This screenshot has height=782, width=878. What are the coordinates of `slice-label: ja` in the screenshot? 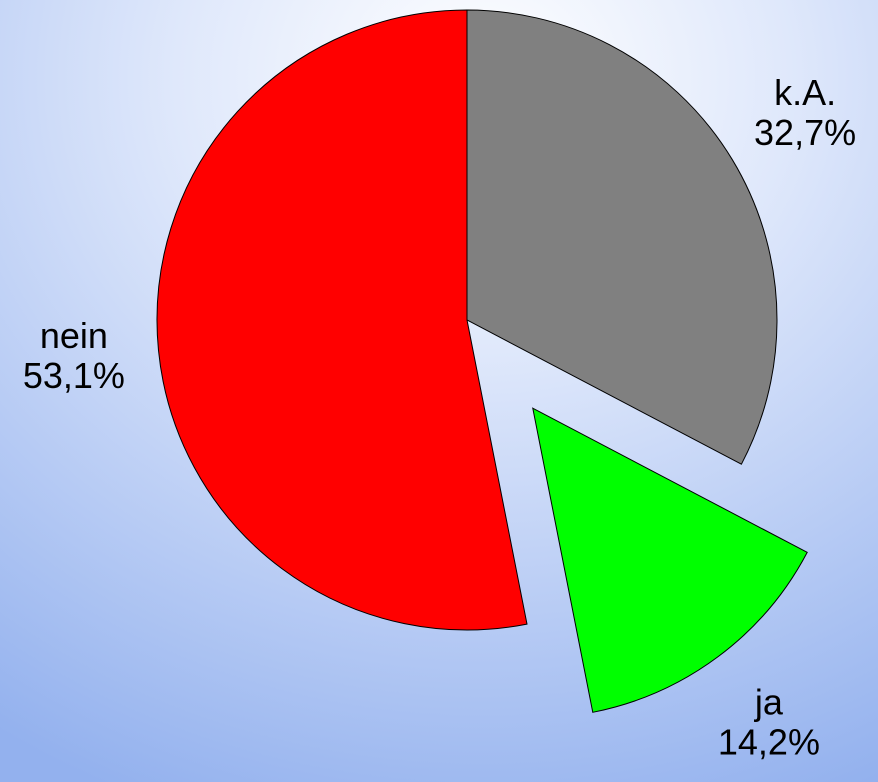 It's located at (769, 701).